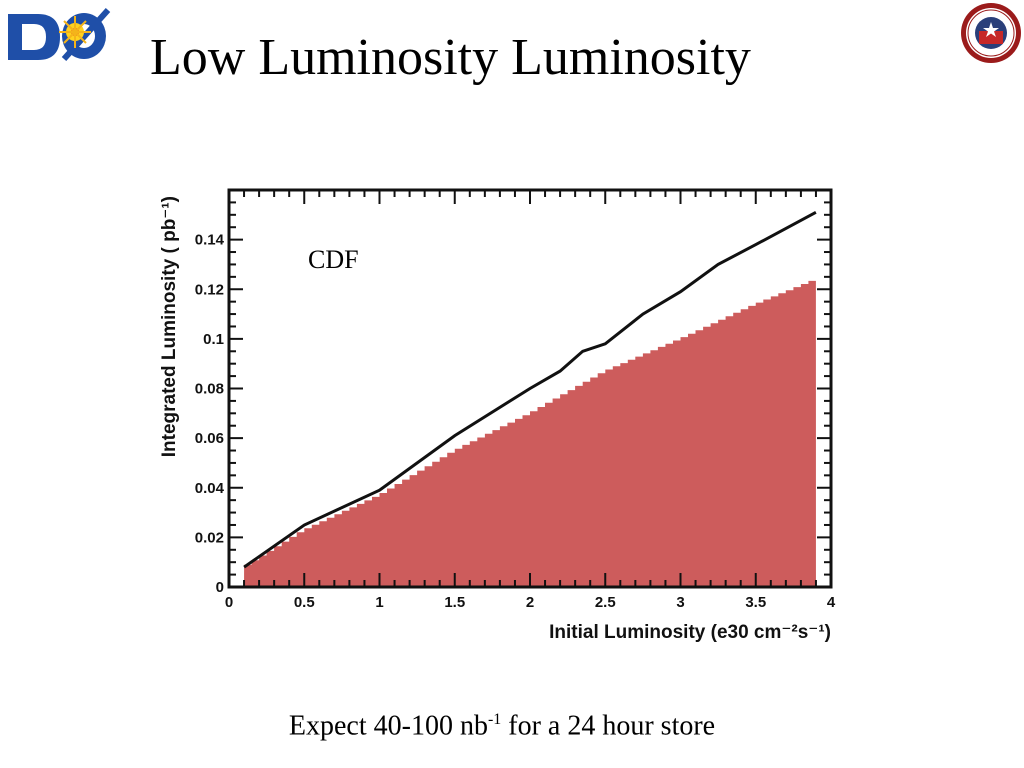 This screenshot has width=1024, height=768. What do you see at coordinates (213, 339) in the screenshot?
I see `y-tick-label: 0.1` at bounding box center [213, 339].